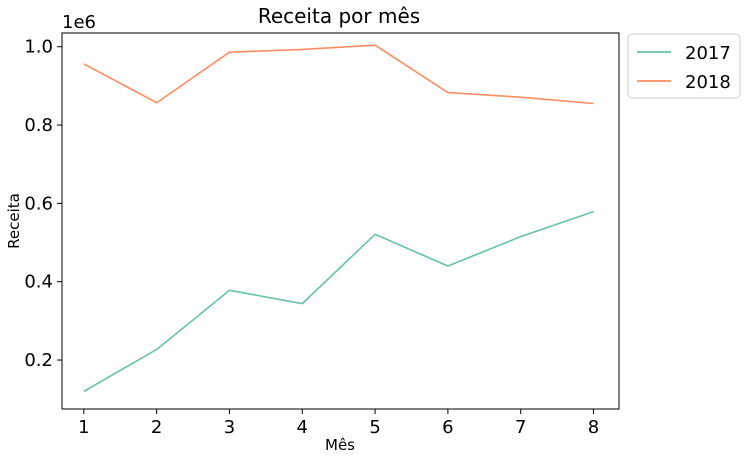 Image resolution: width=745 pixels, height=459 pixels. I want to click on y-tick-label: 0.4, so click(38, 282).